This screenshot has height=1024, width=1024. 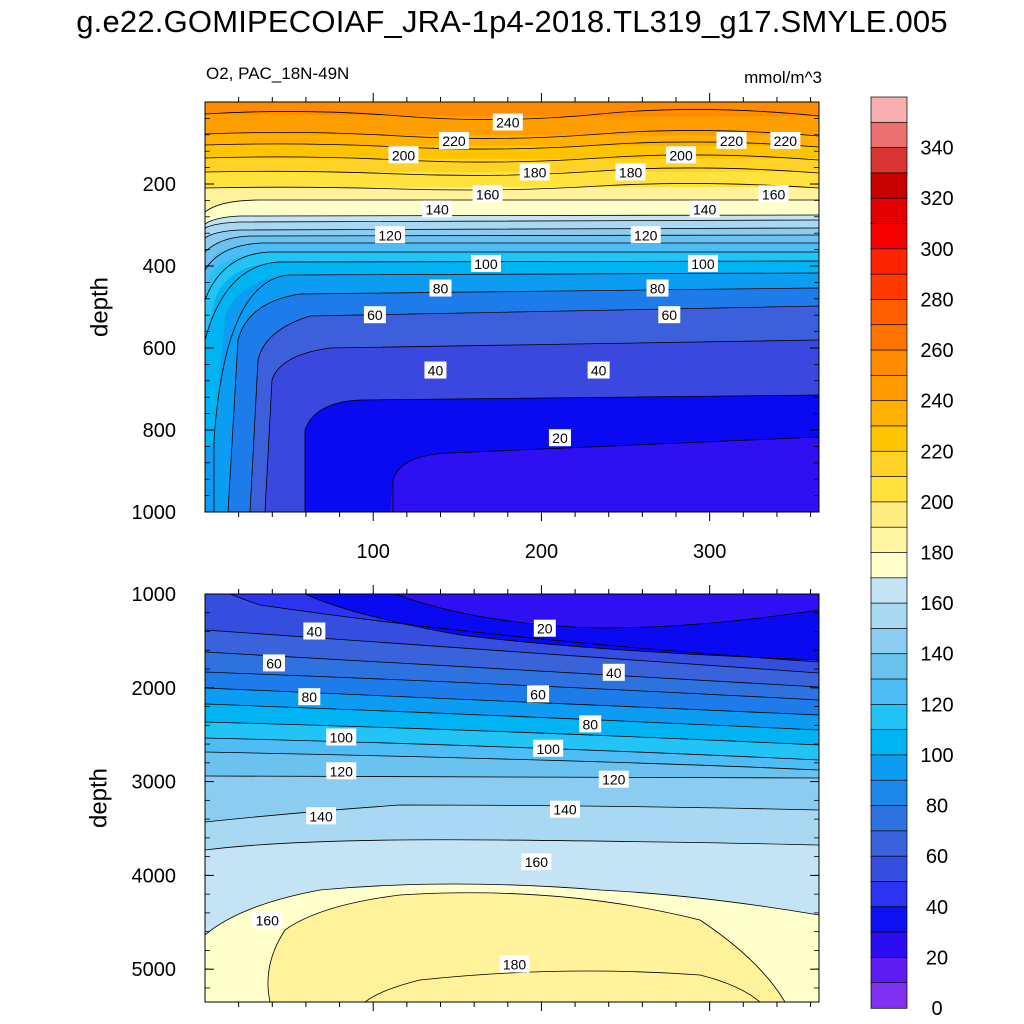 I want to click on colorbar-label: 100, so click(x=936, y=756).